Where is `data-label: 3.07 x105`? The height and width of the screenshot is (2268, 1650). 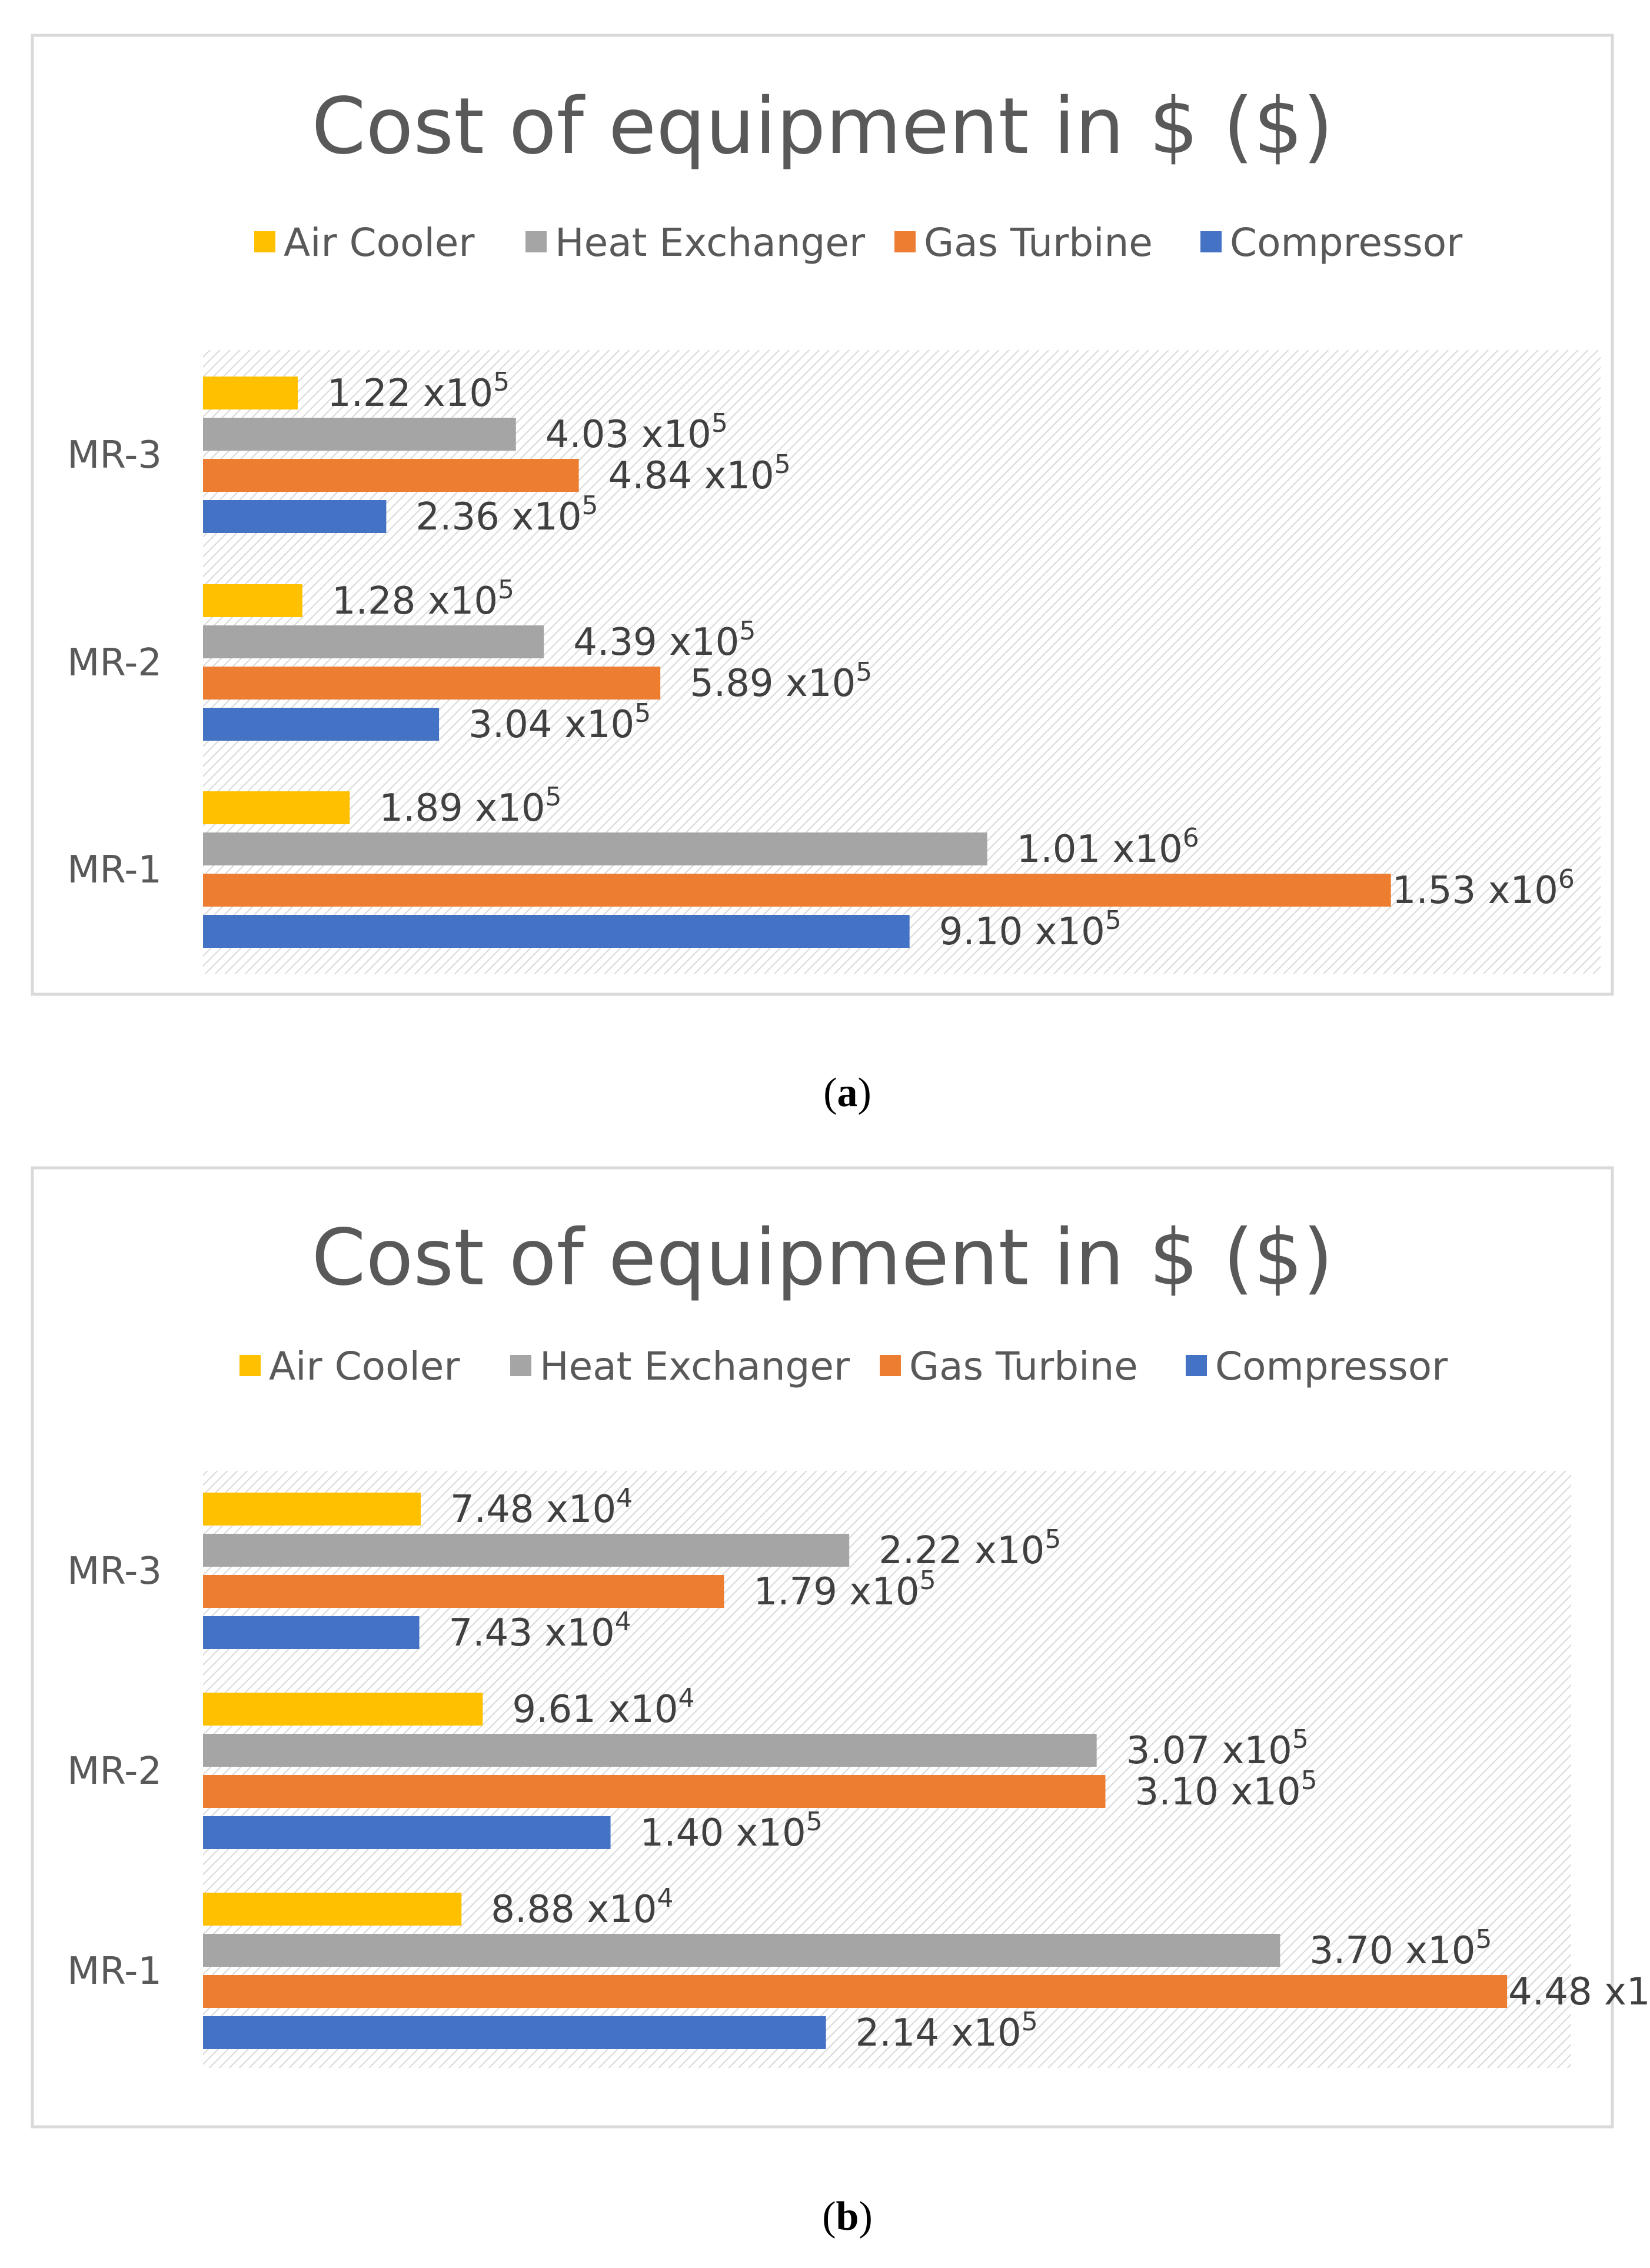
data-label: 3.07 x105 is located at coordinates (1217, 1749).